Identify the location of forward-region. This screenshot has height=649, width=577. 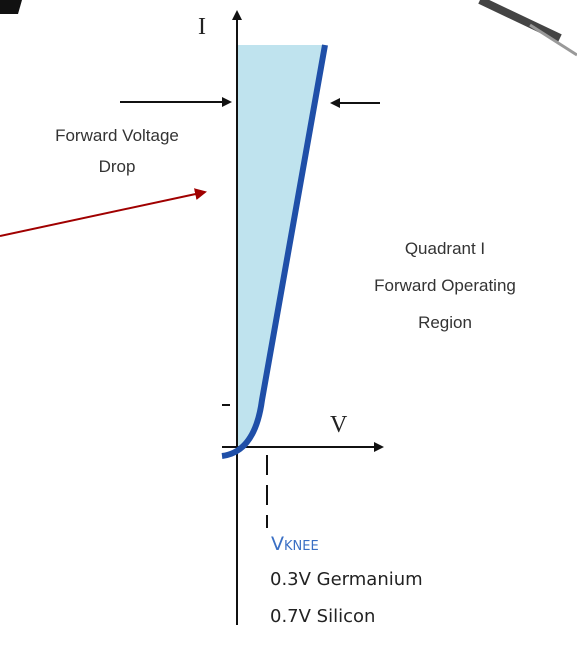
(281, 246).